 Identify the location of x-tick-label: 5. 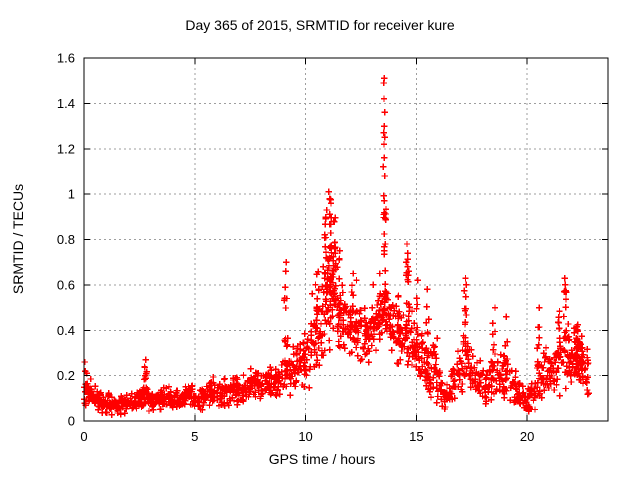
(194, 436).